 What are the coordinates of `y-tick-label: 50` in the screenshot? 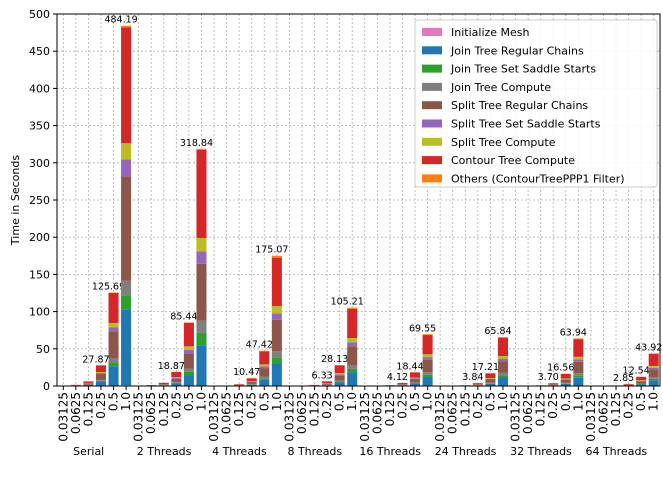 It's located at (43, 349).